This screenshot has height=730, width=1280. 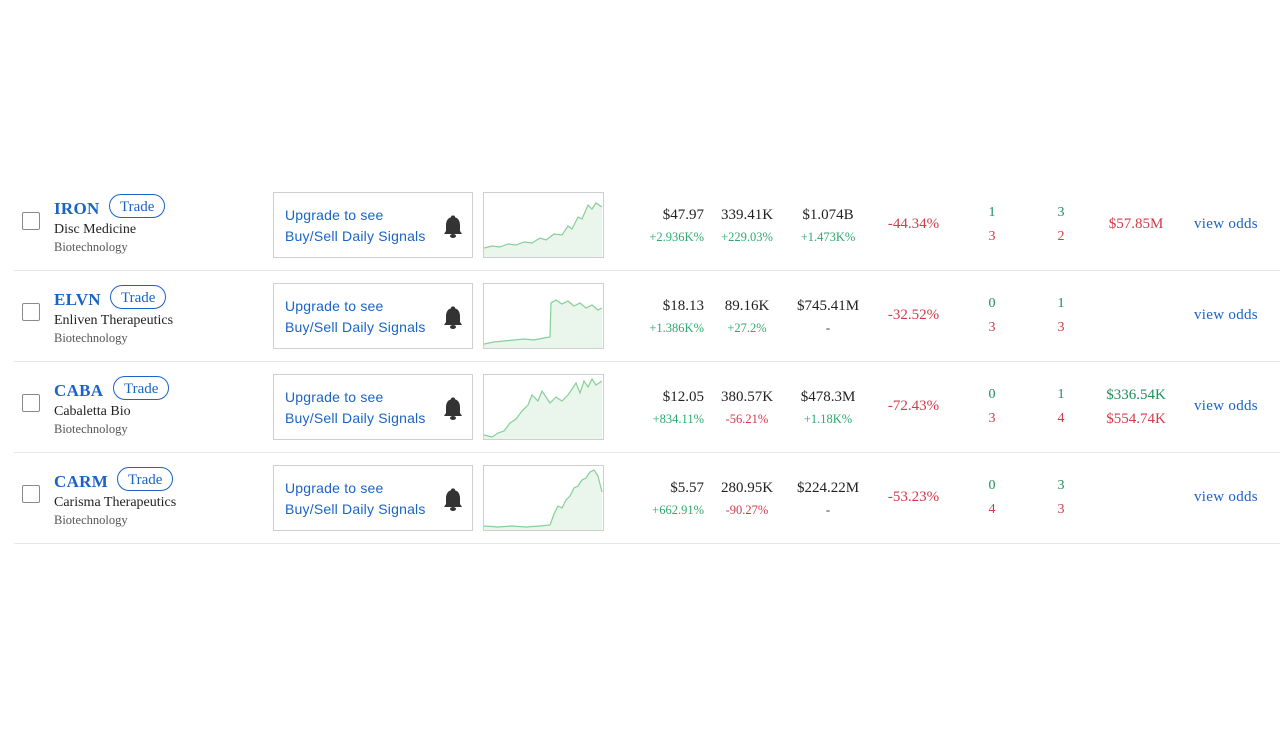 I want to click on market-cap-value: $224.22M, so click(x=828, y=488).